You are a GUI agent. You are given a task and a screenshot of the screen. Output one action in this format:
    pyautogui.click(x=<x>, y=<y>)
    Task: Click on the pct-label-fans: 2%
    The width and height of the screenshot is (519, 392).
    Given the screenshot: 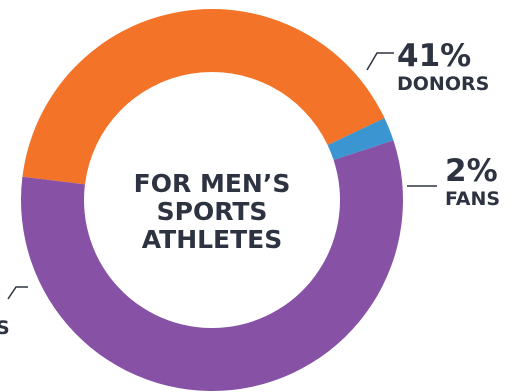 What is the action you would take?
    pyautogui.click(x=471, y=171)
    